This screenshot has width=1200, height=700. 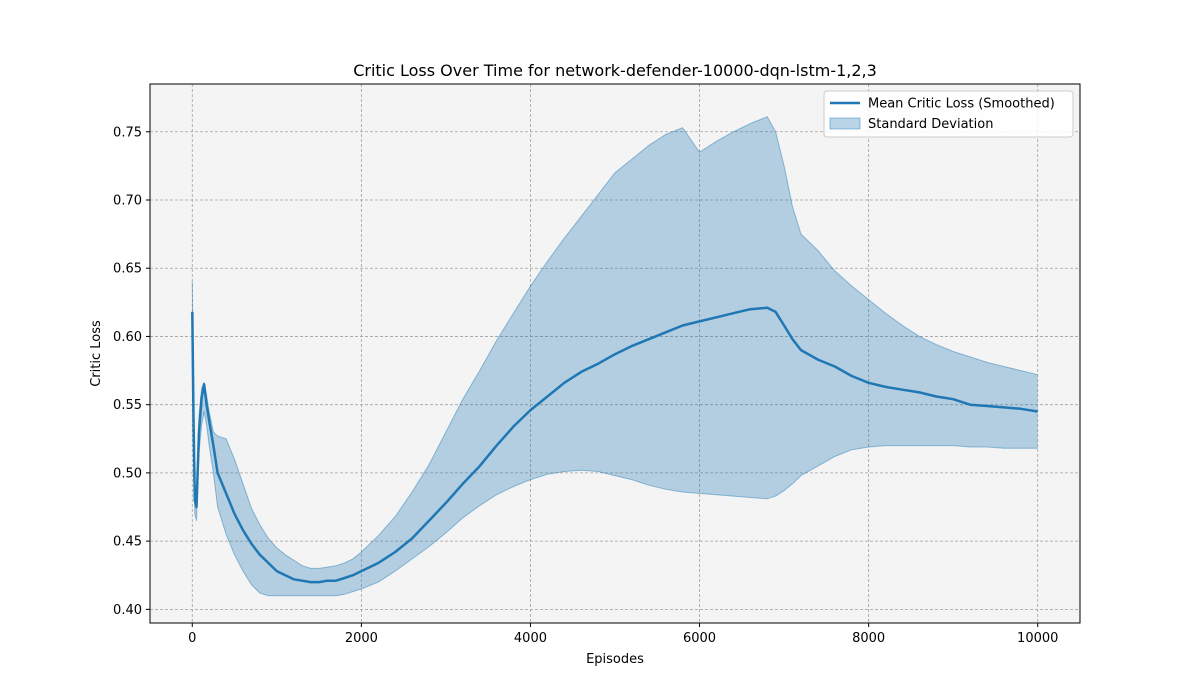 What do you see at coordinates (127, 200) in the screenshot?
I see `y-tick-label: 0.70` at bounding box center [127, 200].